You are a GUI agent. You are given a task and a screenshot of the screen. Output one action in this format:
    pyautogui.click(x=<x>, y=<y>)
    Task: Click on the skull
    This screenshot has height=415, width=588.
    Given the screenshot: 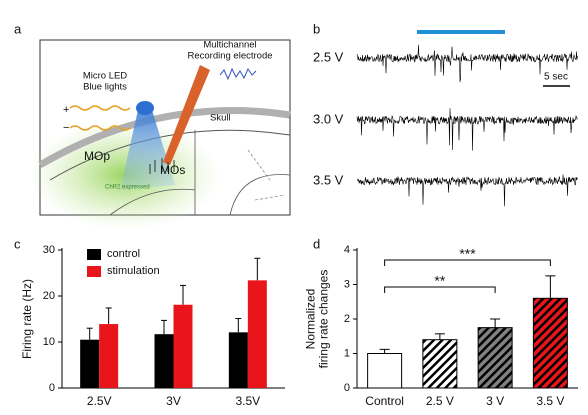 What is the action you would take?
    pyautogui.click(x=164, y=138)
    